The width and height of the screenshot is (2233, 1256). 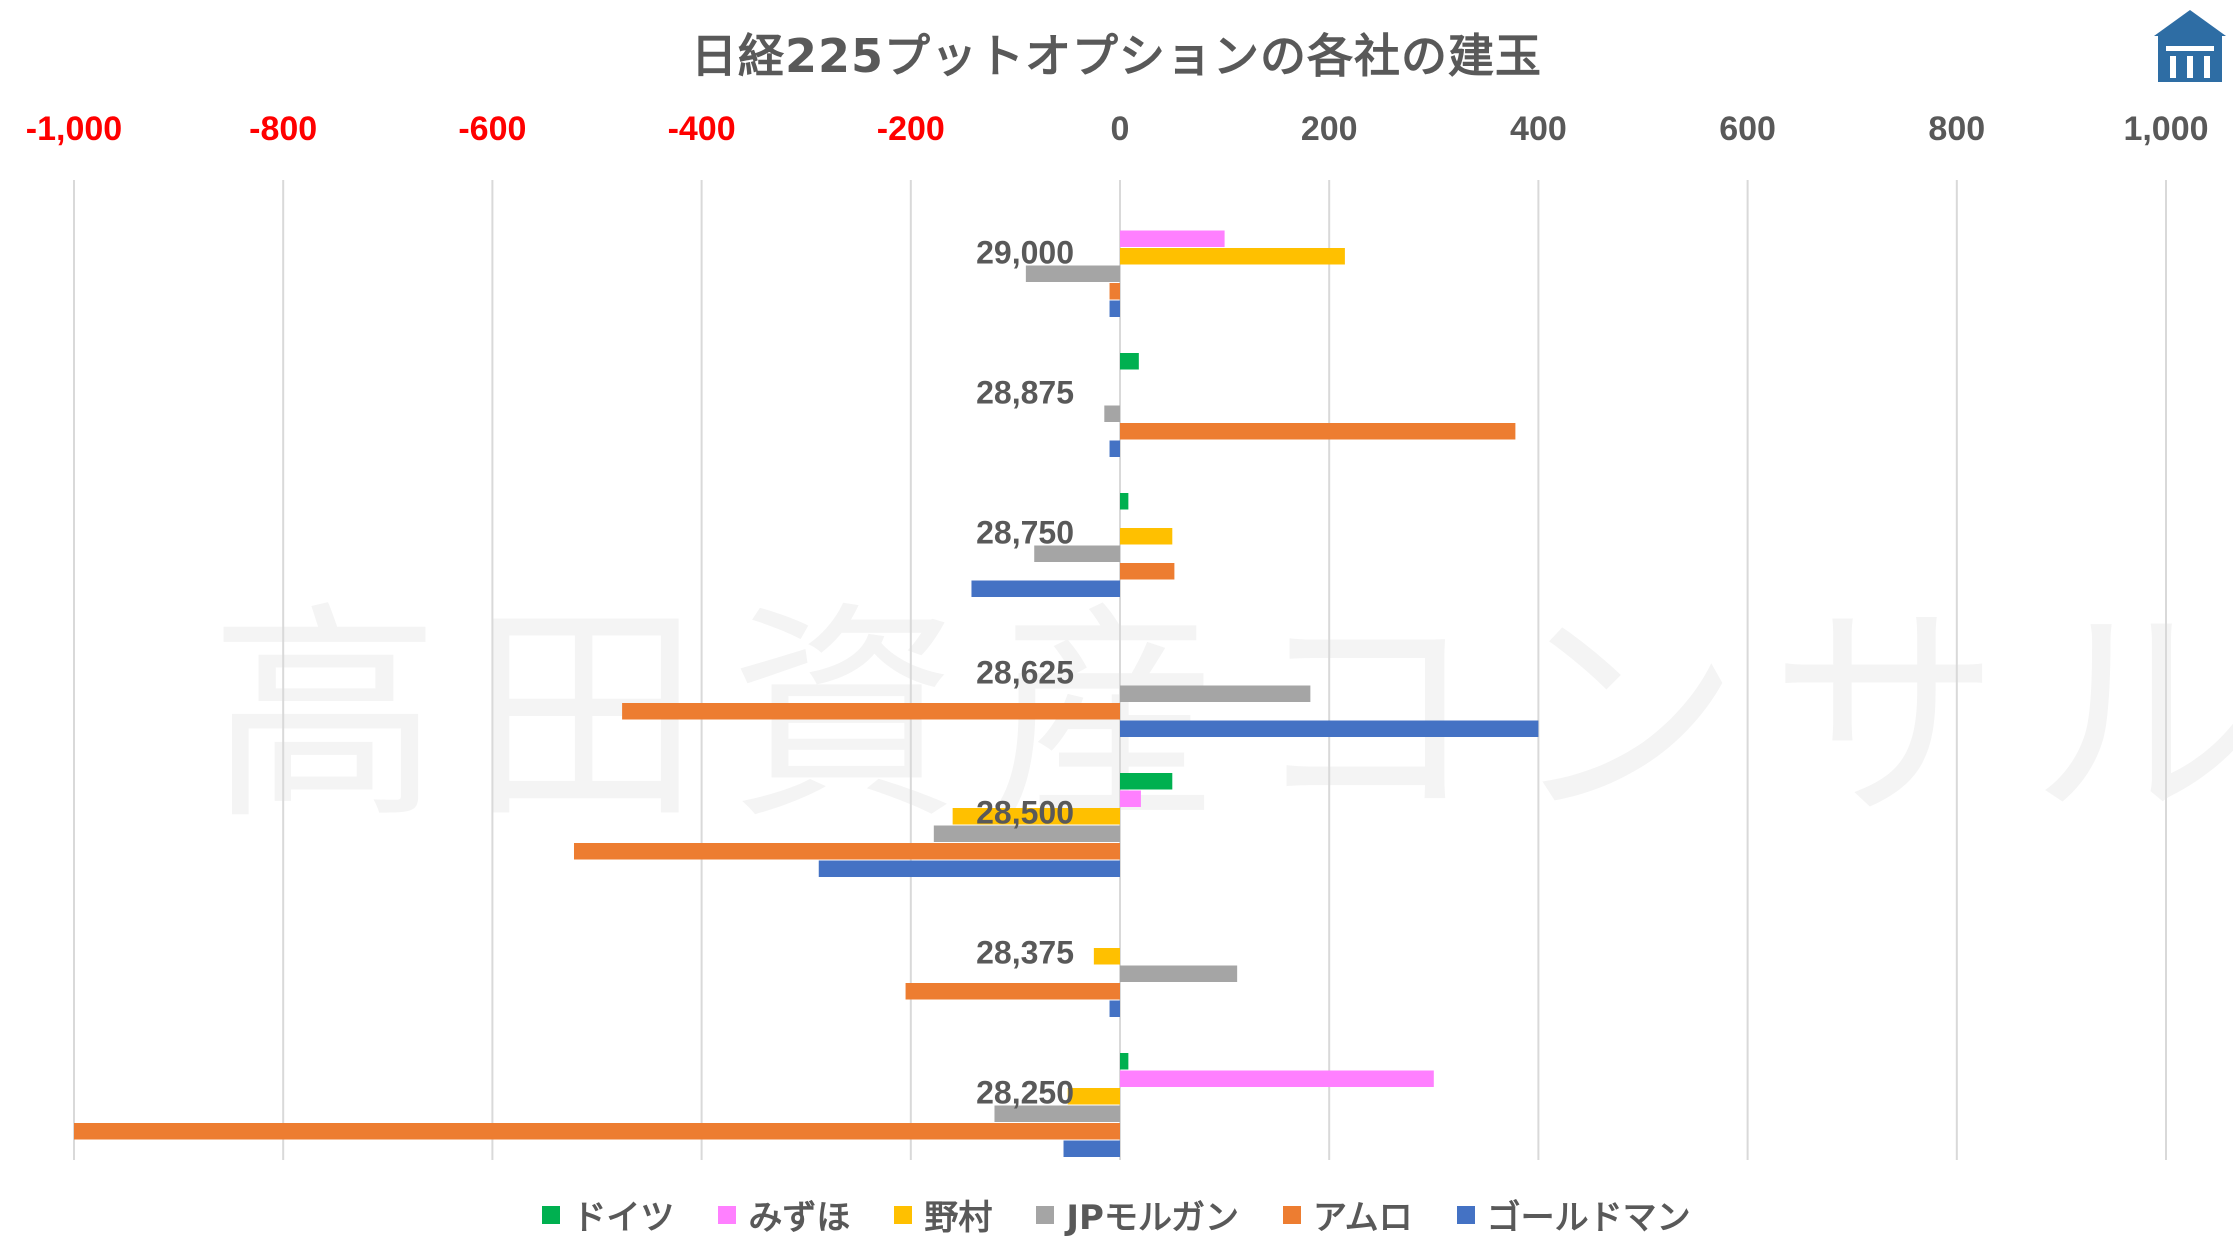 I want to click on x-tick-label: -200, so click(x=911, y=129).